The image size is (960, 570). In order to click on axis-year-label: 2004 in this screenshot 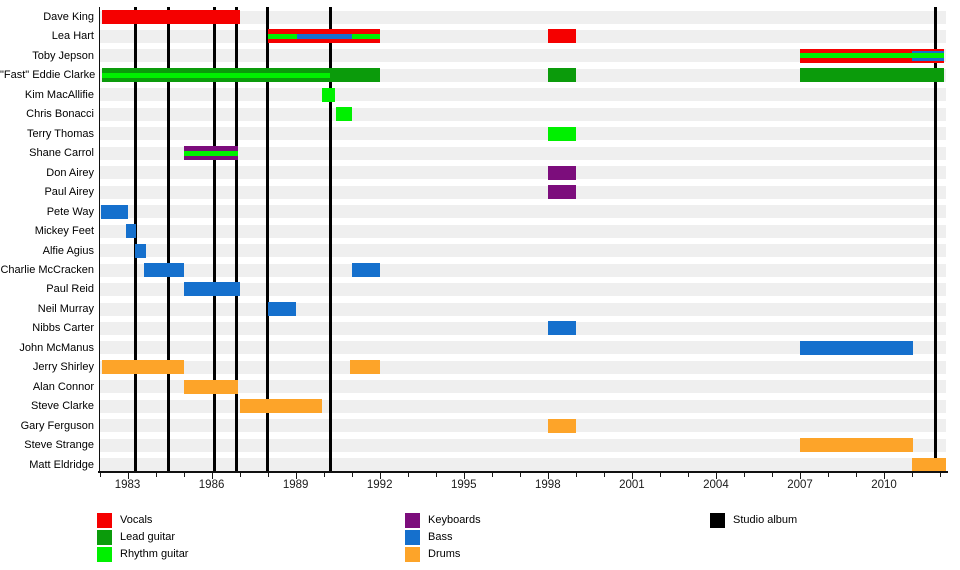, I will do `click(716, 485)`.